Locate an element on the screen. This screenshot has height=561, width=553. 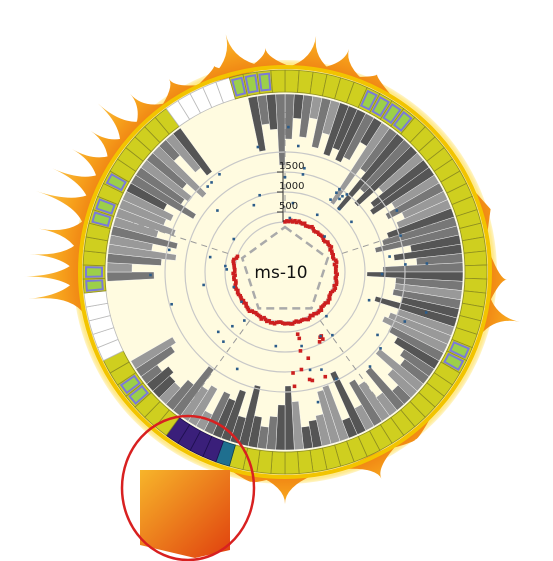
radial-divider is located at coordinates (389, 238).